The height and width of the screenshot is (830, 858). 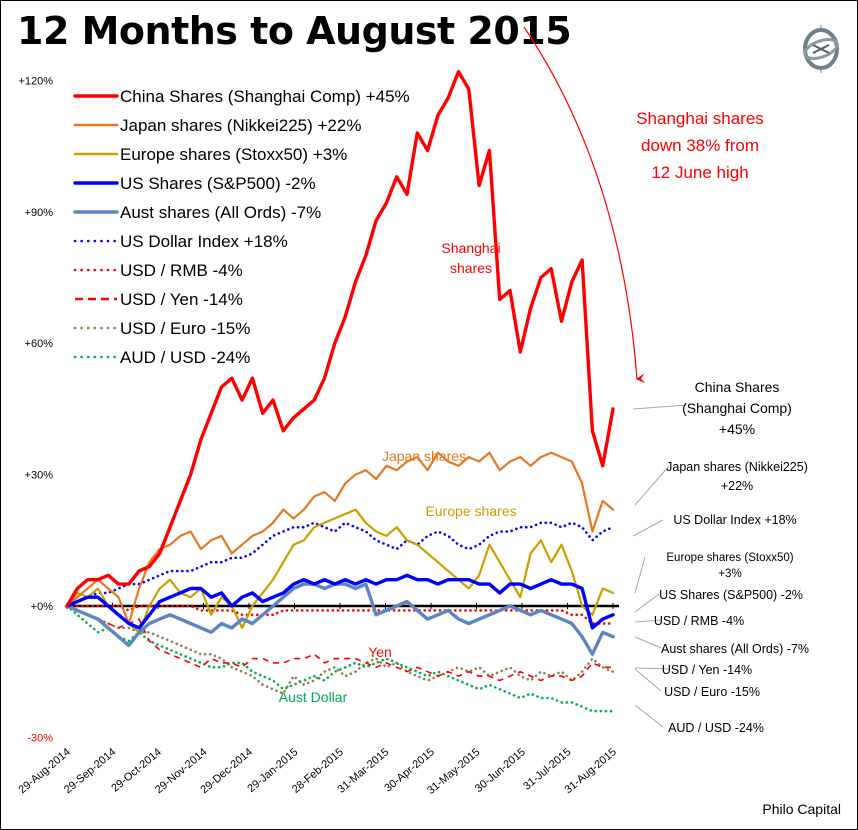 What do you see at coordinates (240, 125) in the screenshot?
I see `legend-item-label: Japan shares (Nikkei225) +22%` at bounding box center [240, 125].